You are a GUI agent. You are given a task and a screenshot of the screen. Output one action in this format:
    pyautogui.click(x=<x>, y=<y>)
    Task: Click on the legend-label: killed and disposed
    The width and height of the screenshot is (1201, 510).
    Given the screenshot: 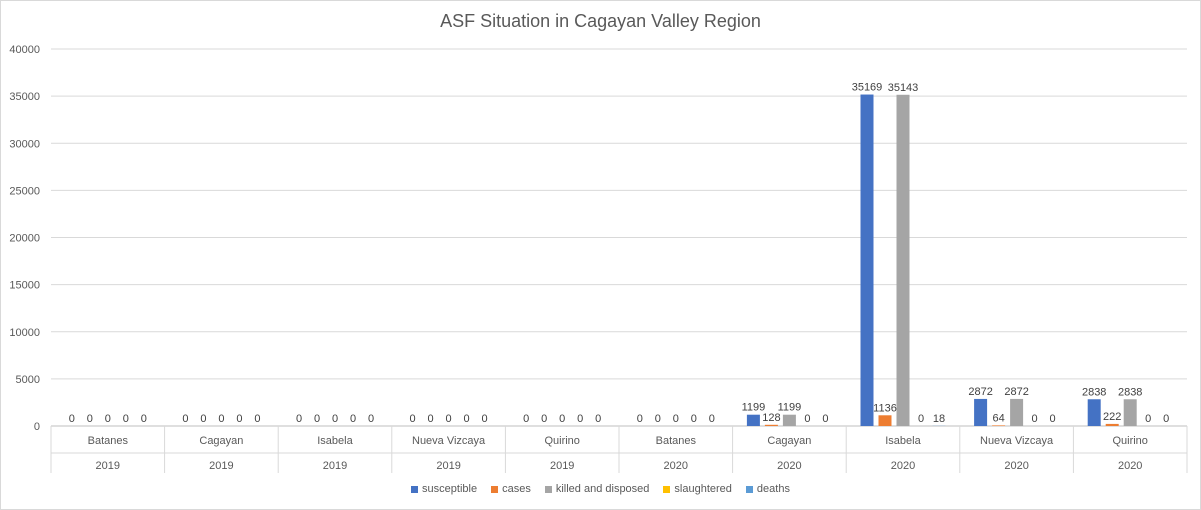 What is the action you would take?
    pyautogui.click(x=602, y=489)
    